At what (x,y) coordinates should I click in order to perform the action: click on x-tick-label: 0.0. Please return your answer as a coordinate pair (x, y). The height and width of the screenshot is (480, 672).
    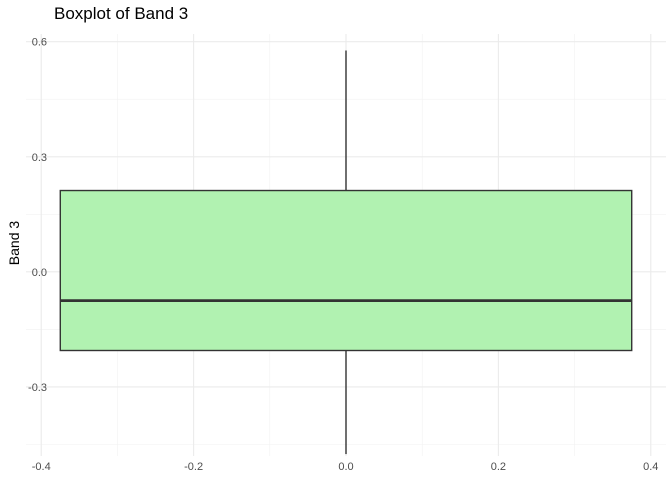
    Looking at the image, I should click on (345, 467).